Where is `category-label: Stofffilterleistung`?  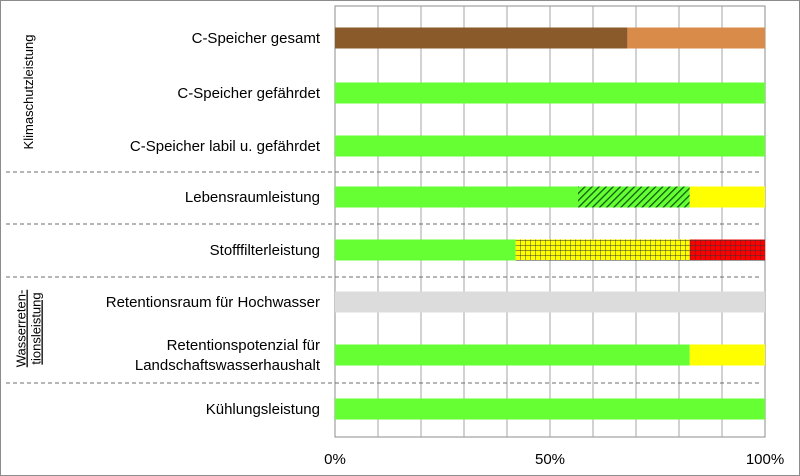
category-label: Stofffilterleistung is located at coordinates (265, 250).